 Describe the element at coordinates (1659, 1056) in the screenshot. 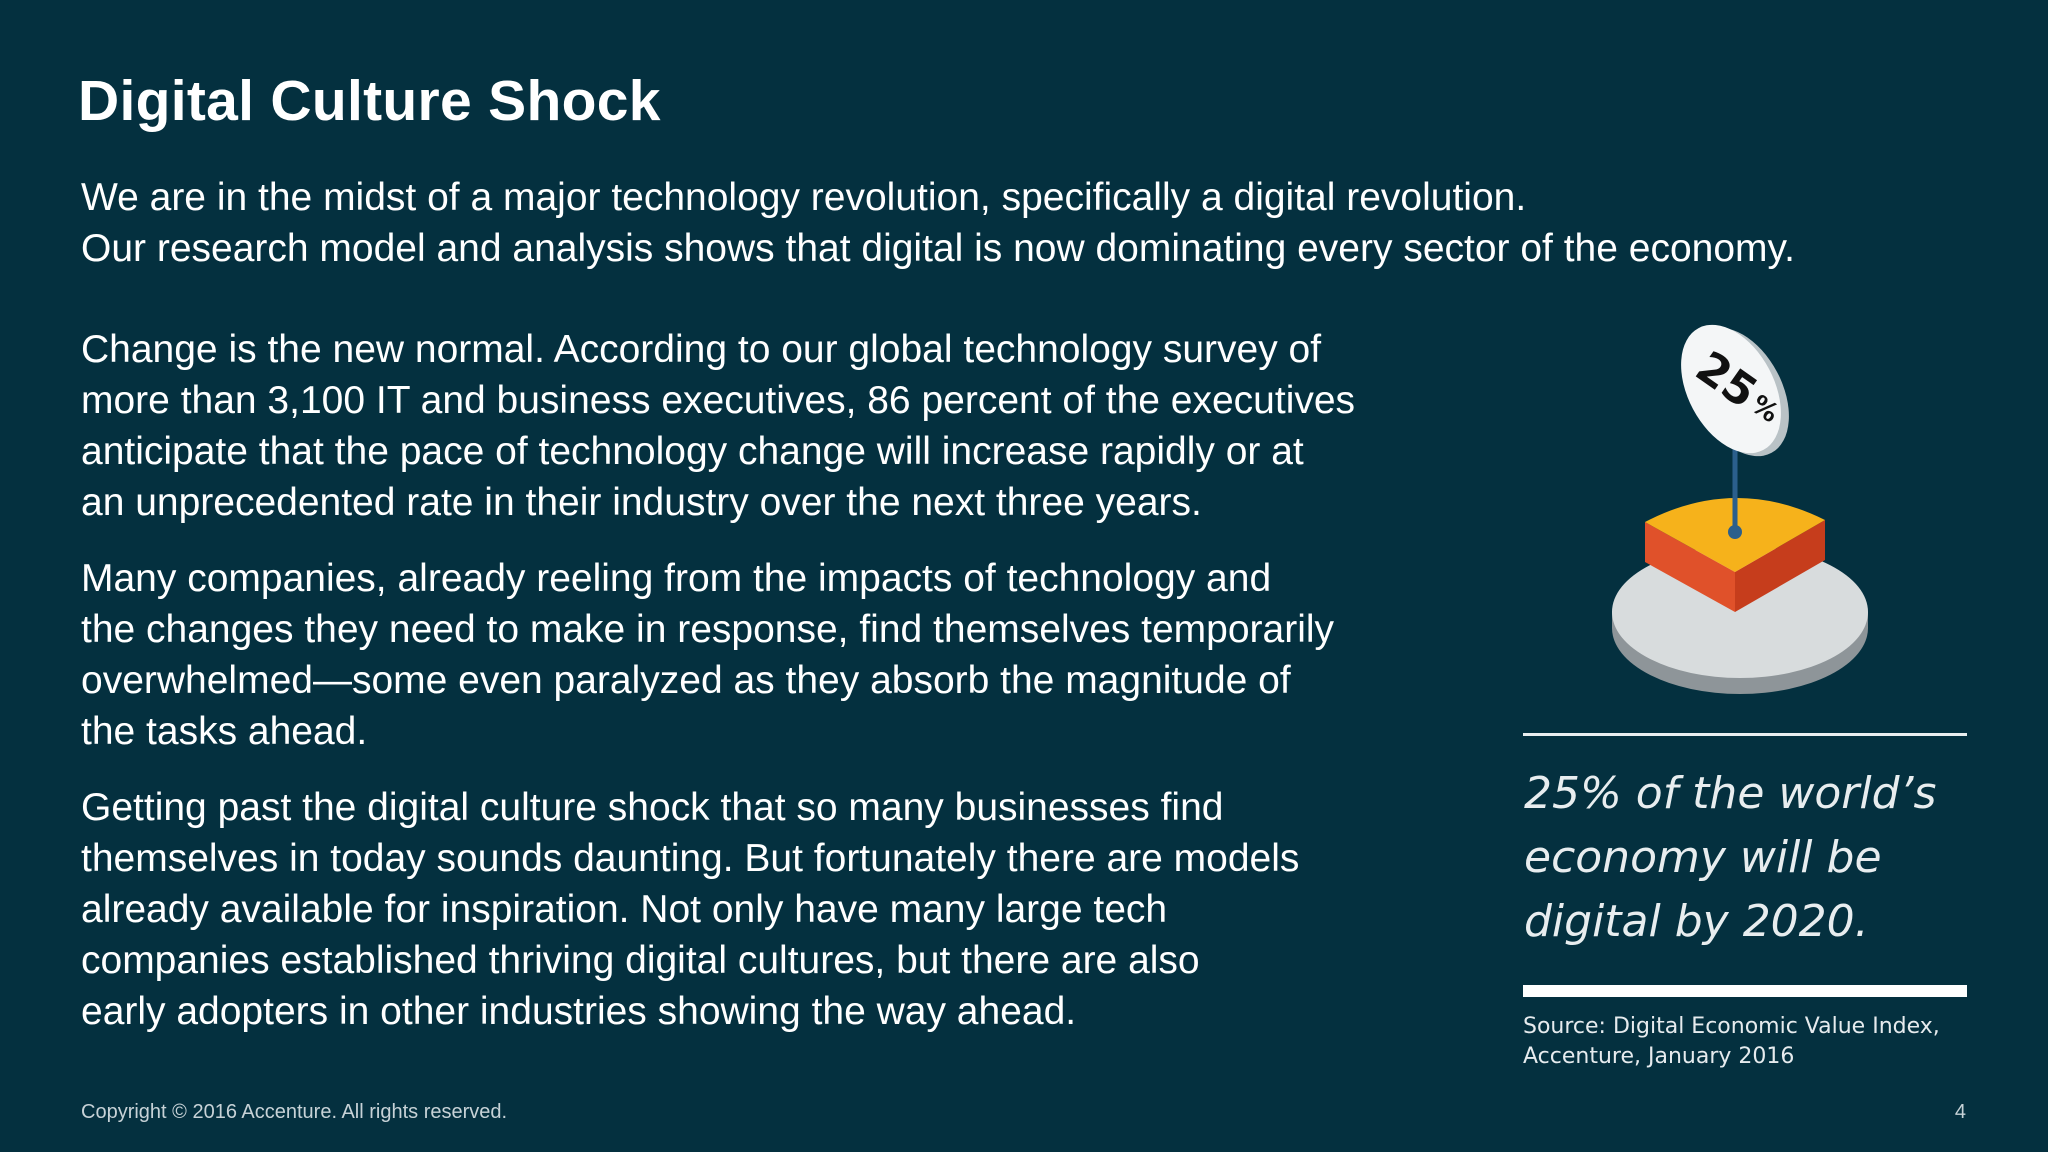

I see `source-line: Accenture, January 2016` at that location.